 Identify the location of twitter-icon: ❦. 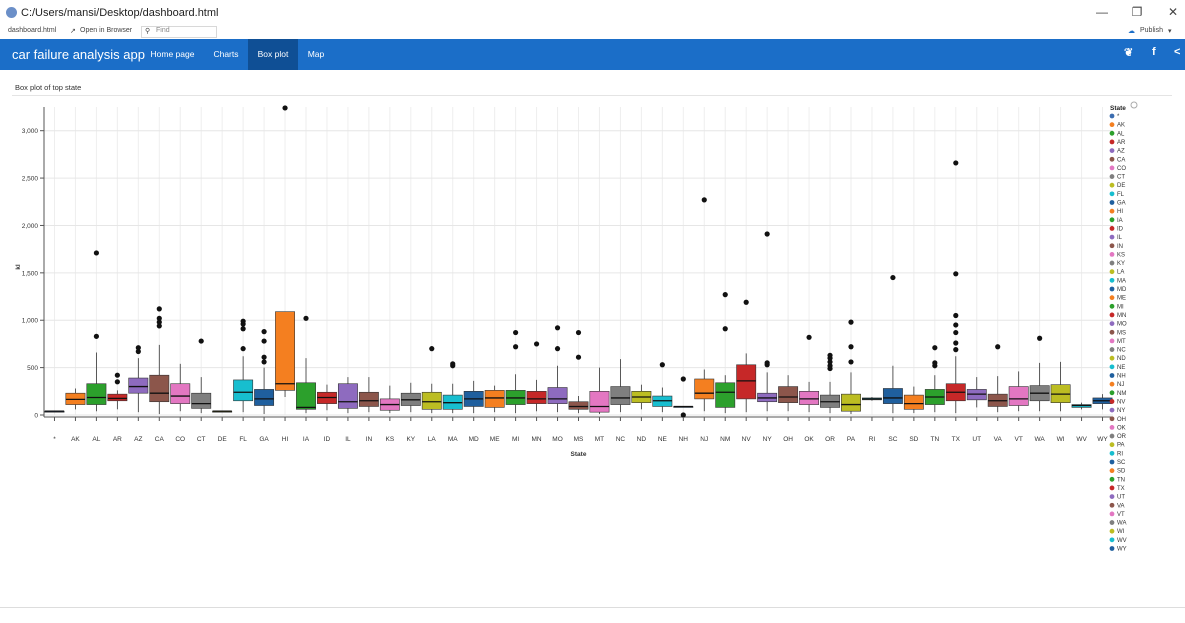
(1129, 53).